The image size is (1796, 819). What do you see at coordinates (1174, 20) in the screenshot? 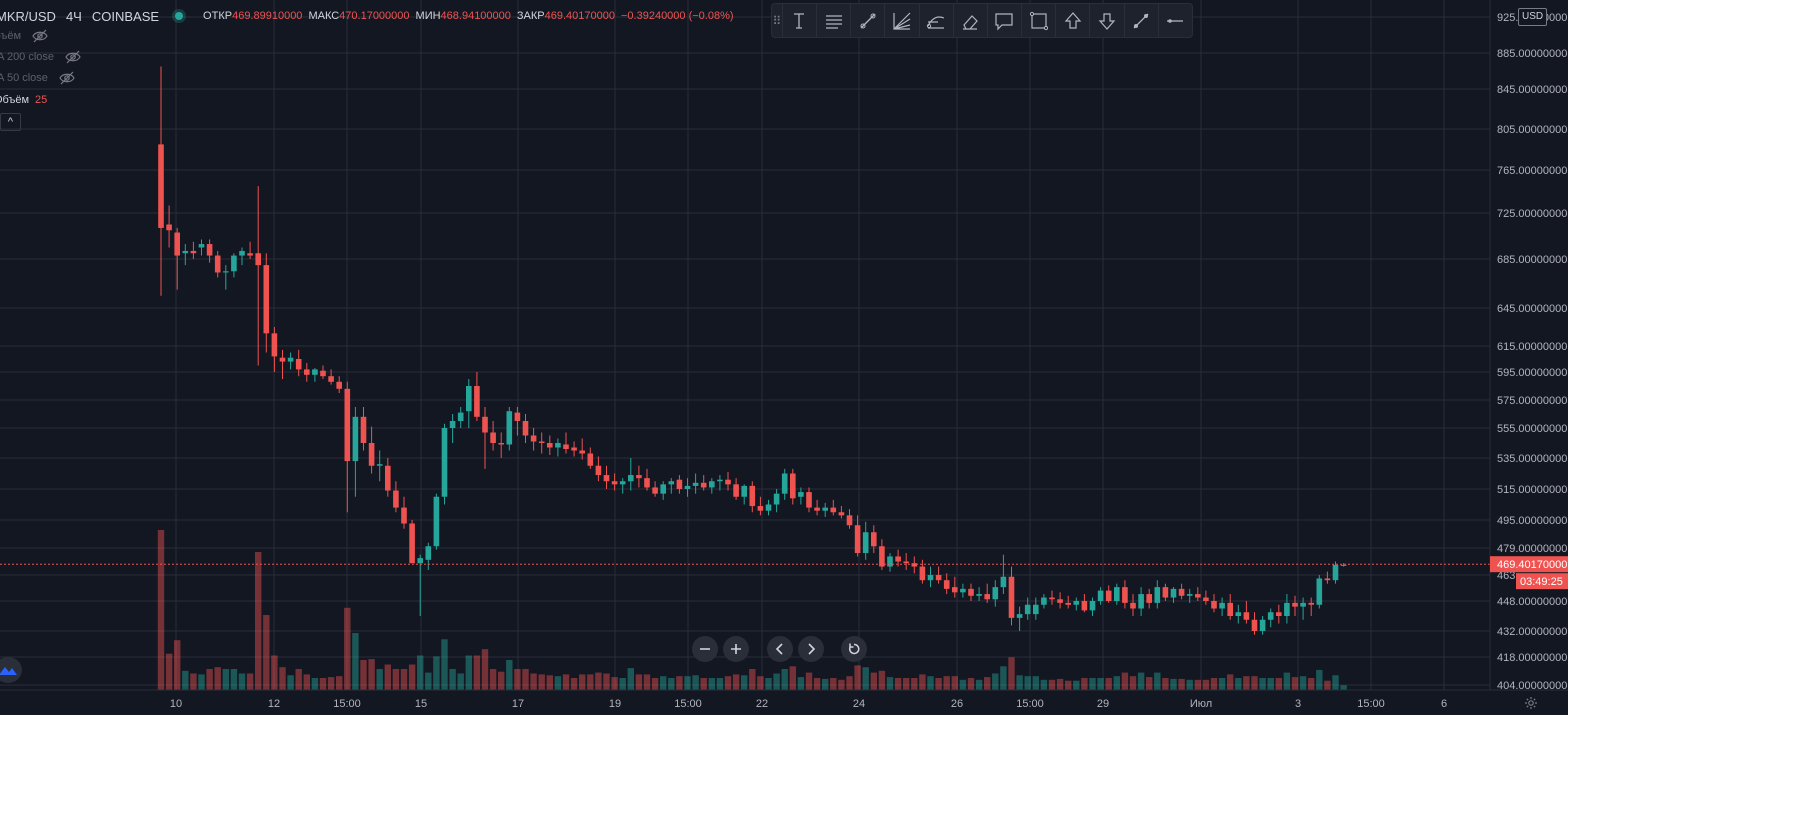
I see `ray-icon` at bounding box center [1174, 20].